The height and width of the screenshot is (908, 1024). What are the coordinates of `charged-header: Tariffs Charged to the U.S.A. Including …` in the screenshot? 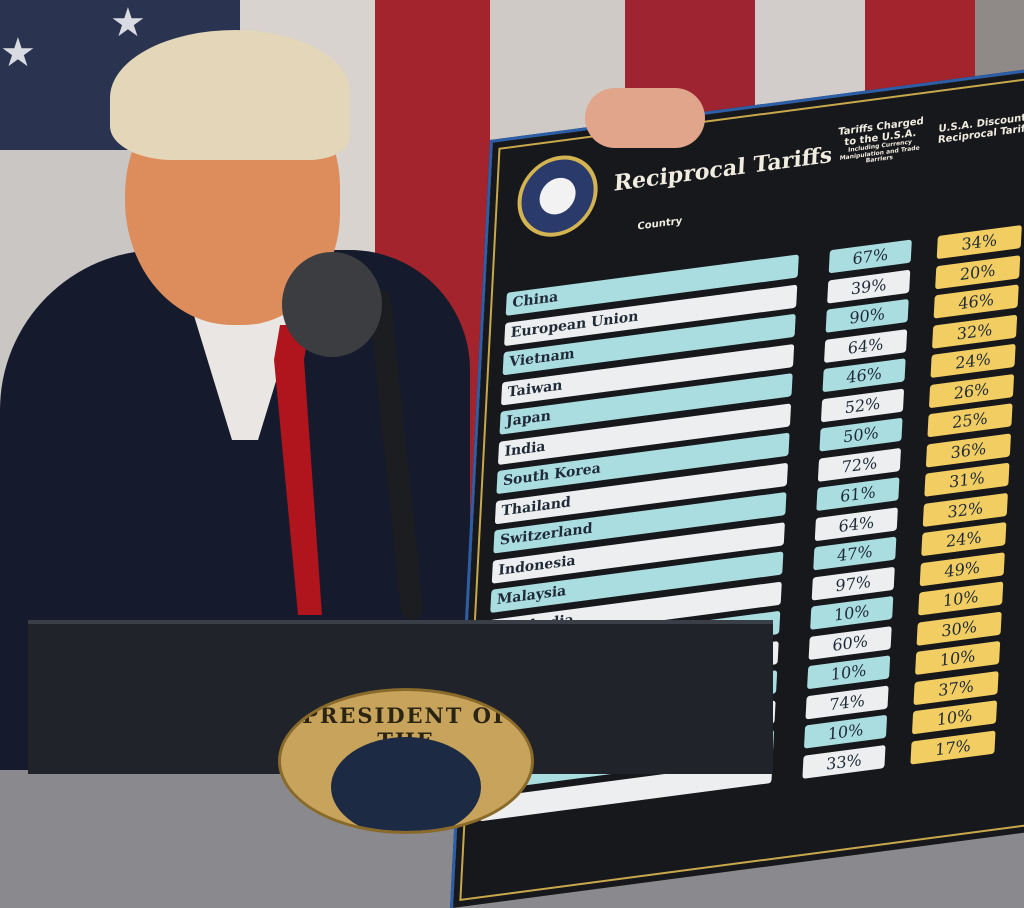 It's located at (880, 142).